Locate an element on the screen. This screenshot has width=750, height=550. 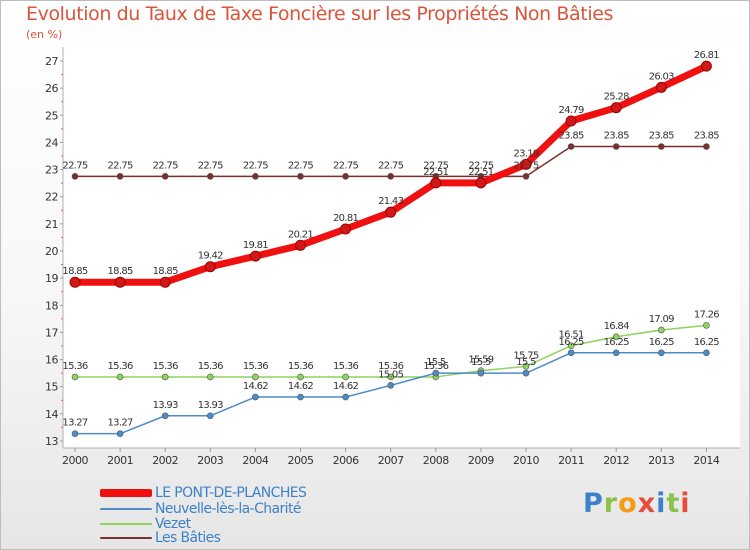
data-label: 16.84 is located at coordinates (616, 326).